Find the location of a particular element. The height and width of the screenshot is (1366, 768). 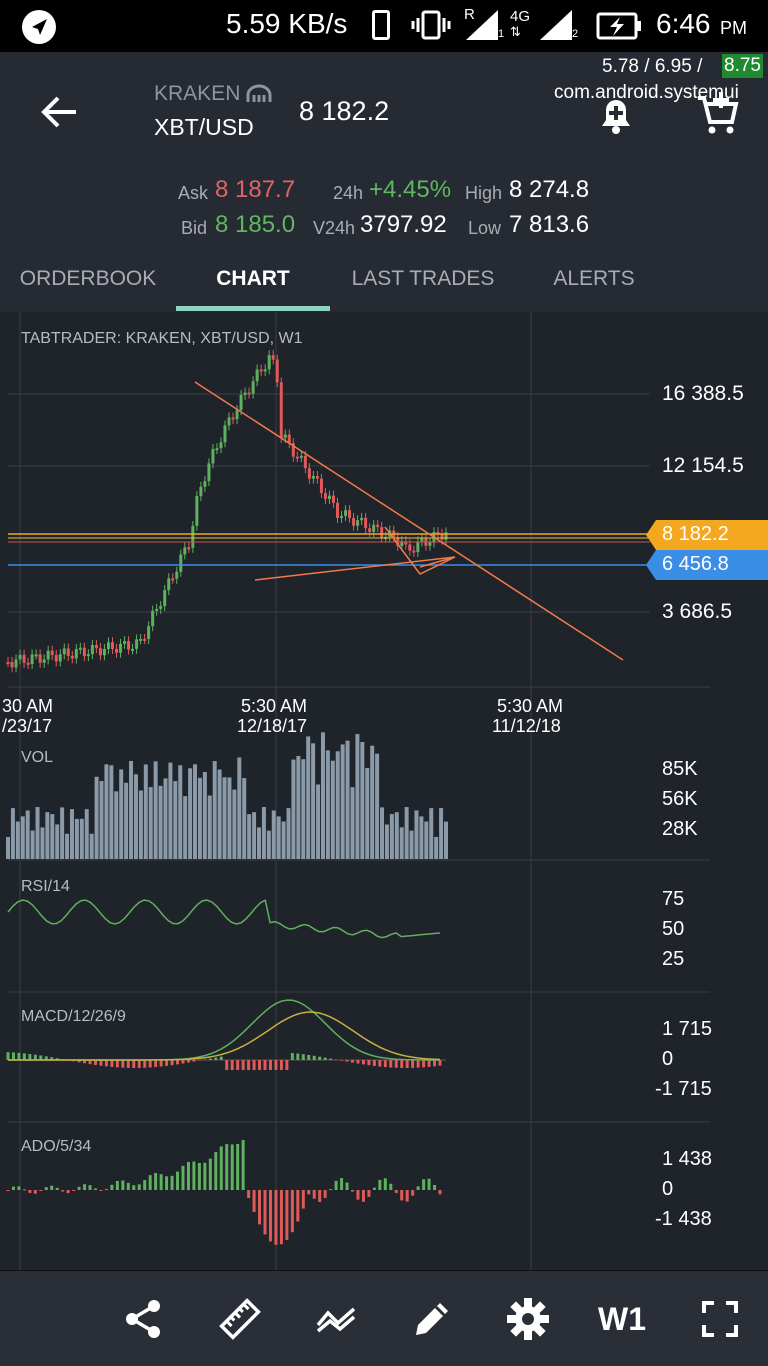

bid-value: 8 185.0 is located at coordinates (255, 225).